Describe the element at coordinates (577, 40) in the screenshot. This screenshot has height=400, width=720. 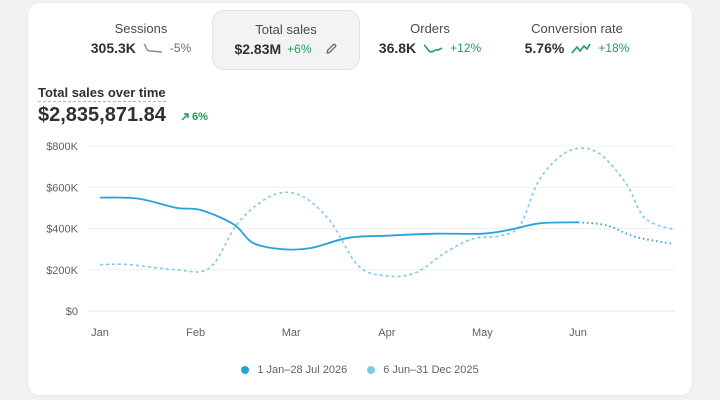
I see `metric-conversion-rate: Conversion rate 5.76% +18%` at that location.